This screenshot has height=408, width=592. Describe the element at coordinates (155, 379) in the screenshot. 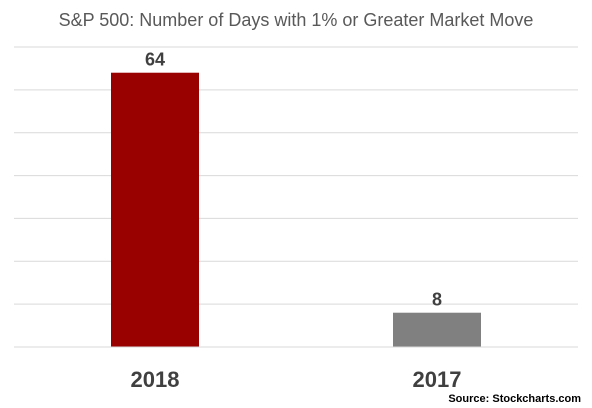

I see `category-label-2018: 2018` at that location.